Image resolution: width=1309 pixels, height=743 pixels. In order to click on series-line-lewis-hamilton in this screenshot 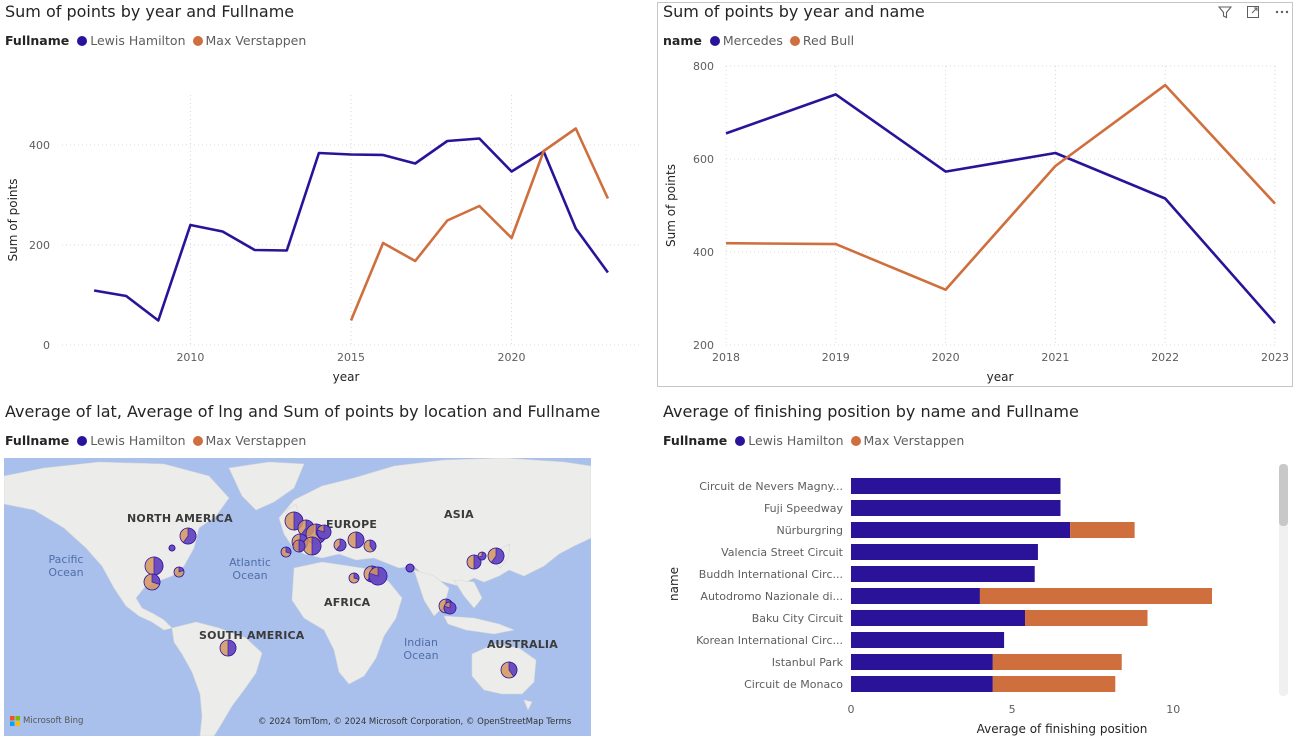, I will do `click(351, 229)`.